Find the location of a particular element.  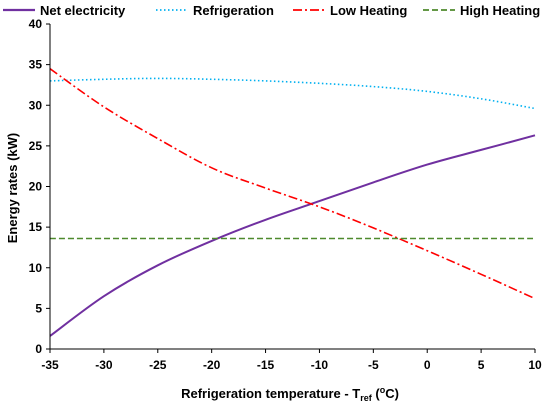

x-tick-label: 0 is located at coordinates (427, 365).